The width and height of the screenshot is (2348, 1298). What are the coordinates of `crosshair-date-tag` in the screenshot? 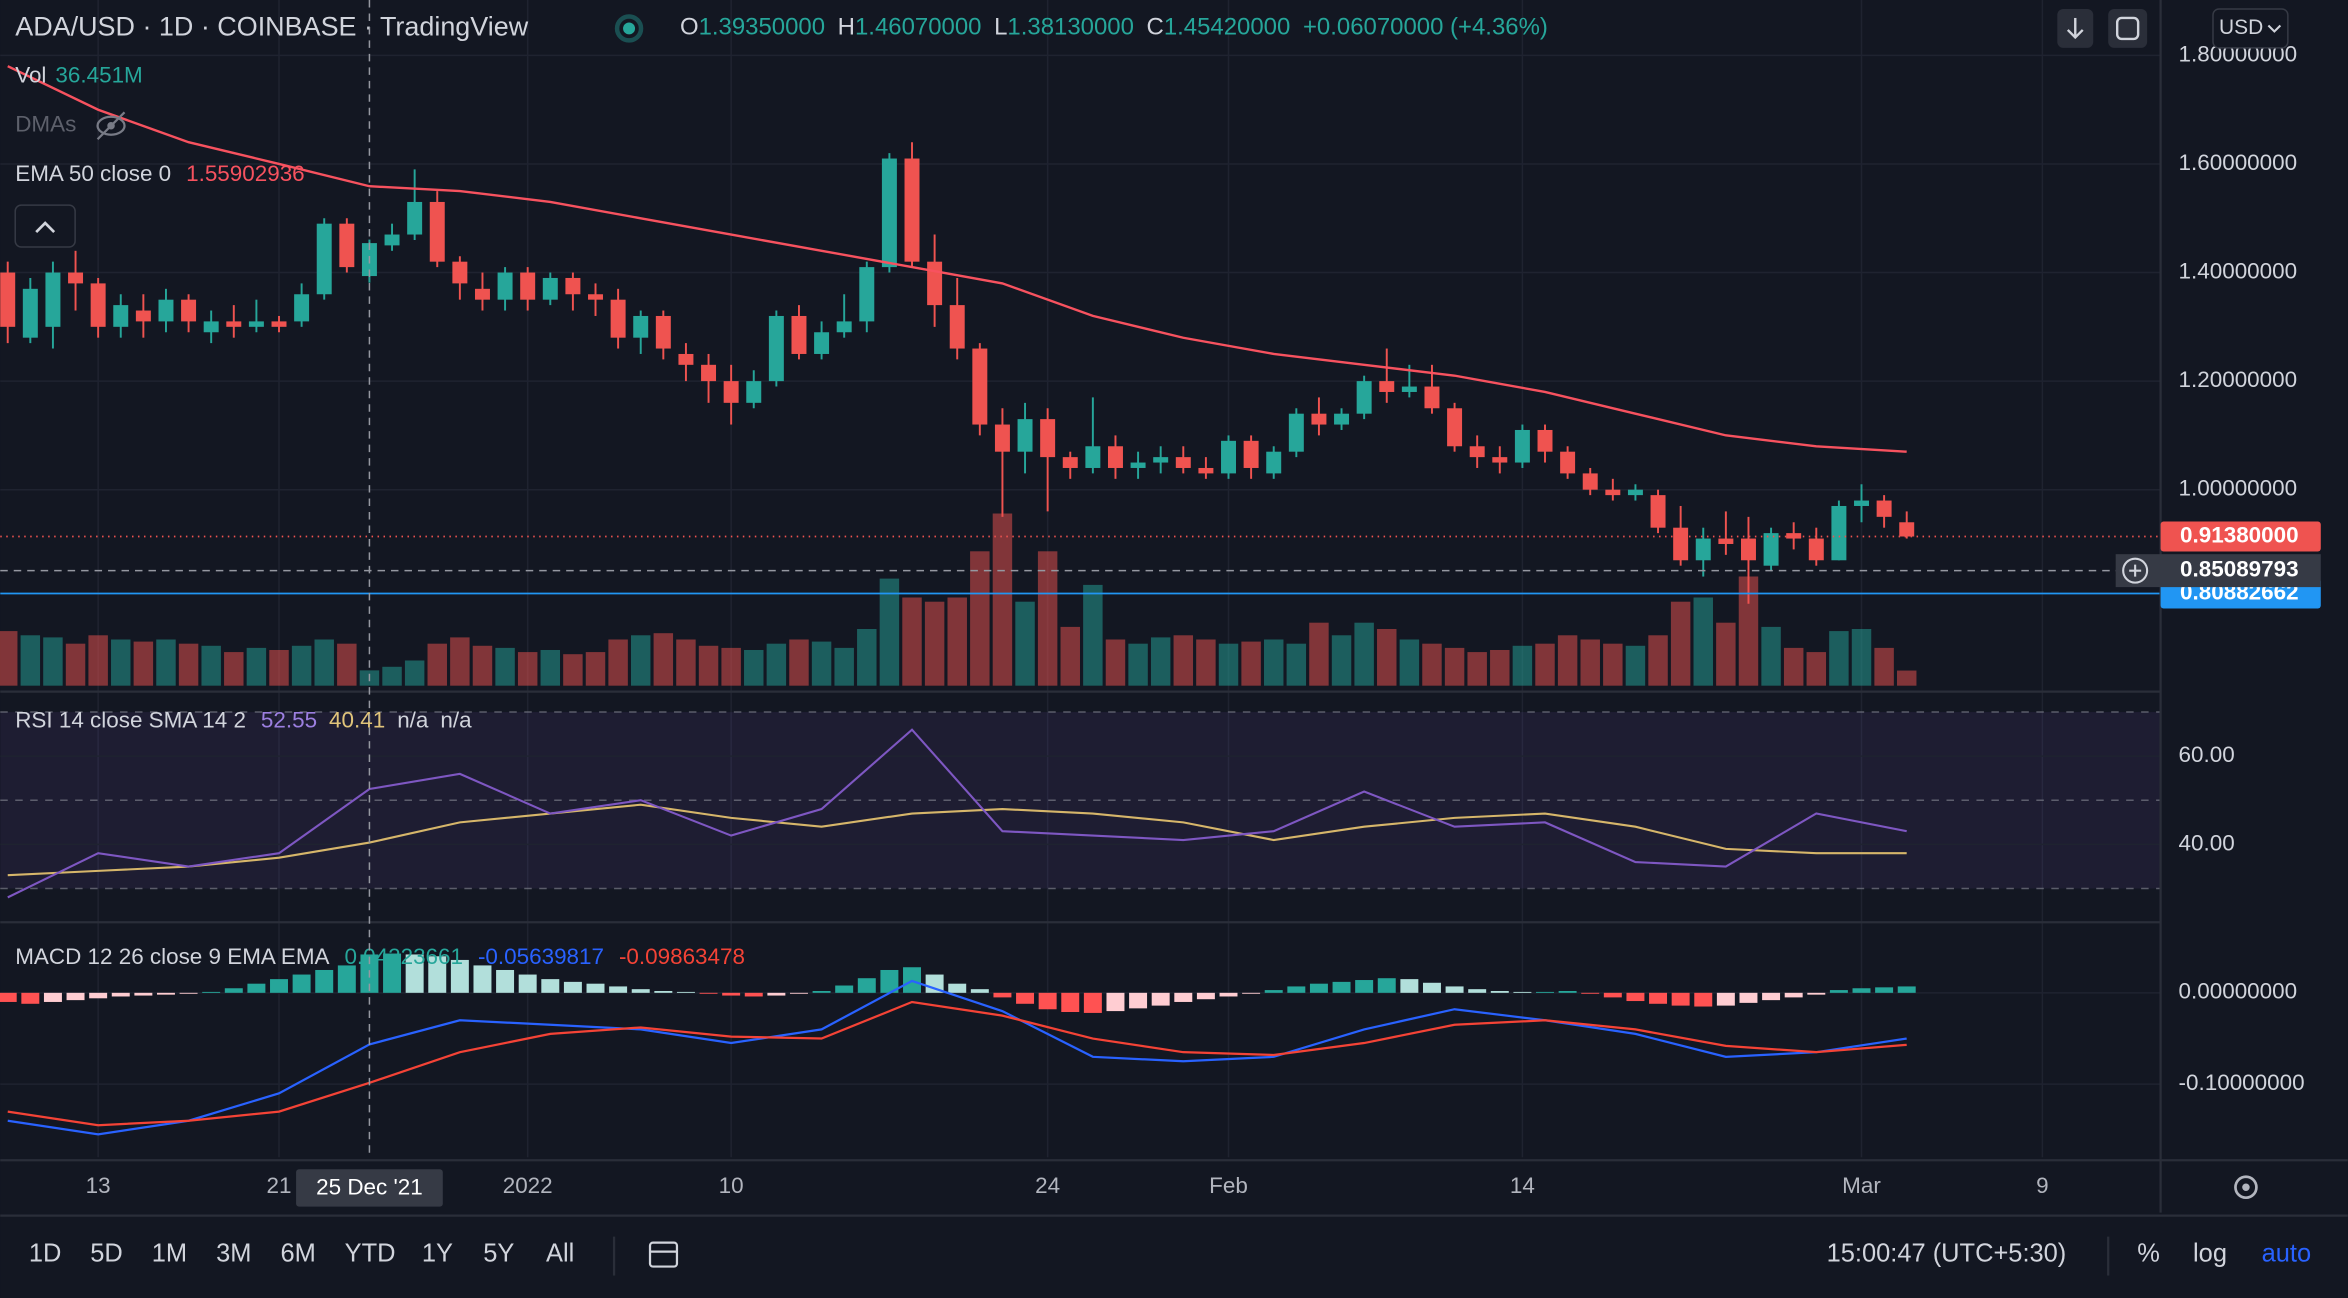 It's located at (369, 1188).